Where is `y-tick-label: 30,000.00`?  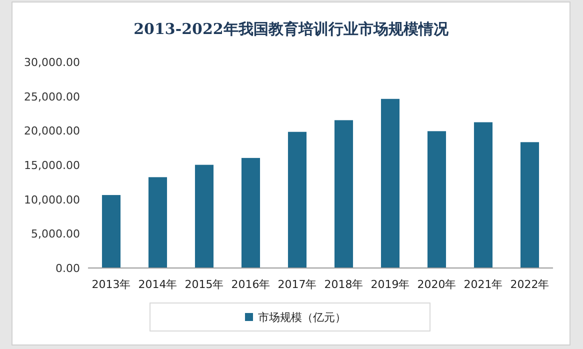 y-tick-label: 30,000.00 is located at coordinates (52, 62).